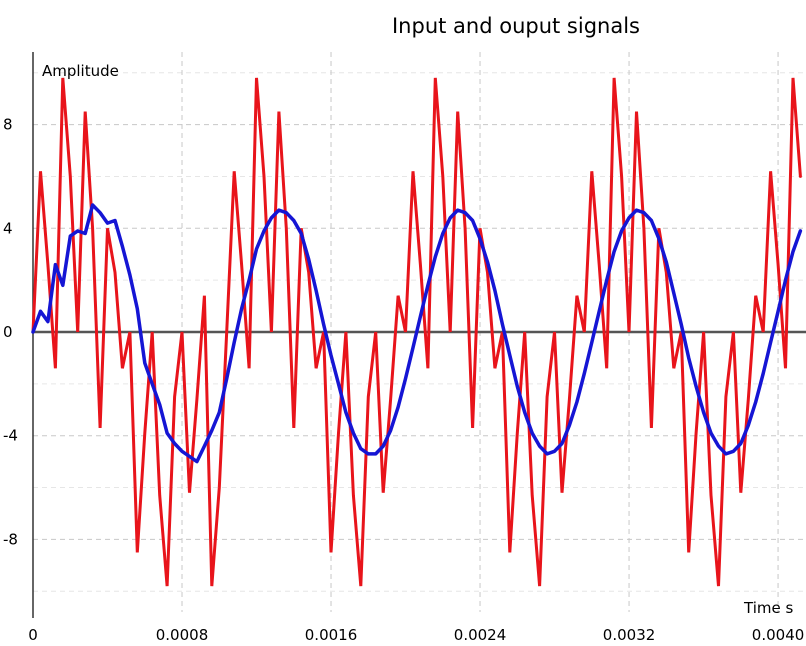 The width and height of the screenshot is (806, 646). Describe the element at coordinates (778, 635) in the screenshot. I see `x-tick-label: 0.0040` at that location.